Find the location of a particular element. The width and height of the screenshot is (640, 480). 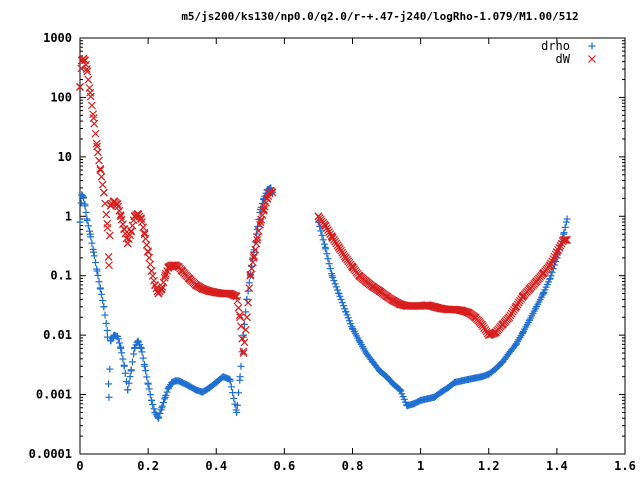

x-tick-label: 0.6 is located at coordinates (285, 466).